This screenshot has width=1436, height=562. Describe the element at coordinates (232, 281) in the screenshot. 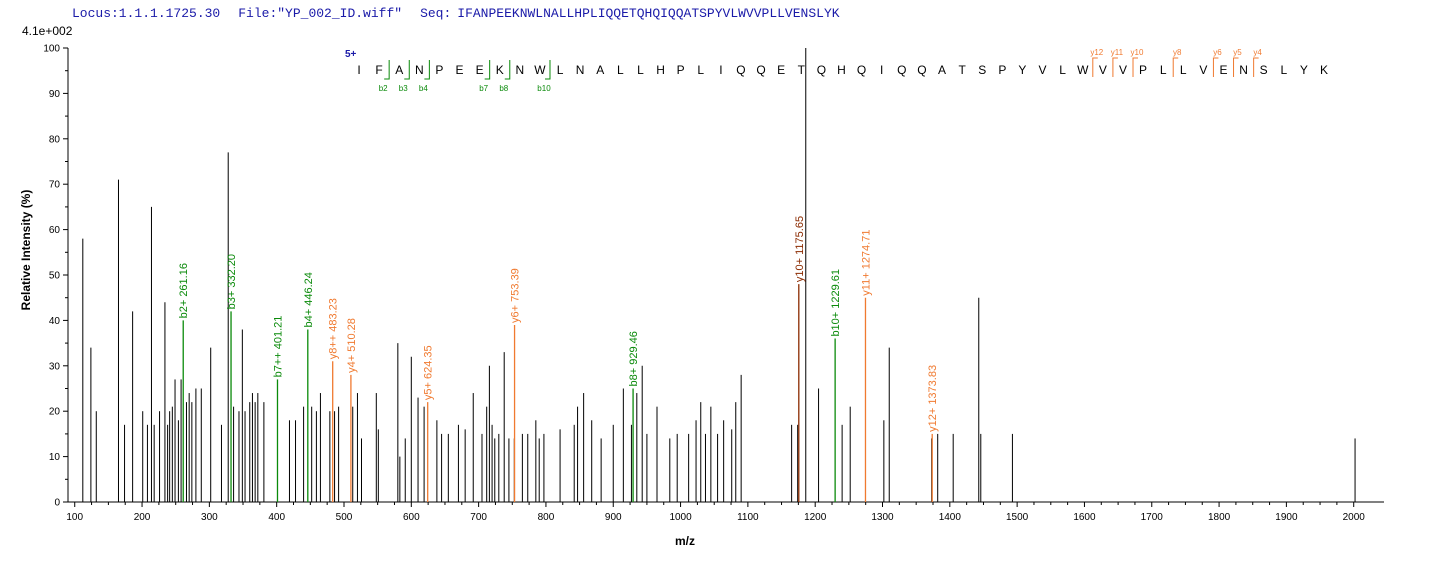

I see `peak-label: b3+ 332.20` at that location.